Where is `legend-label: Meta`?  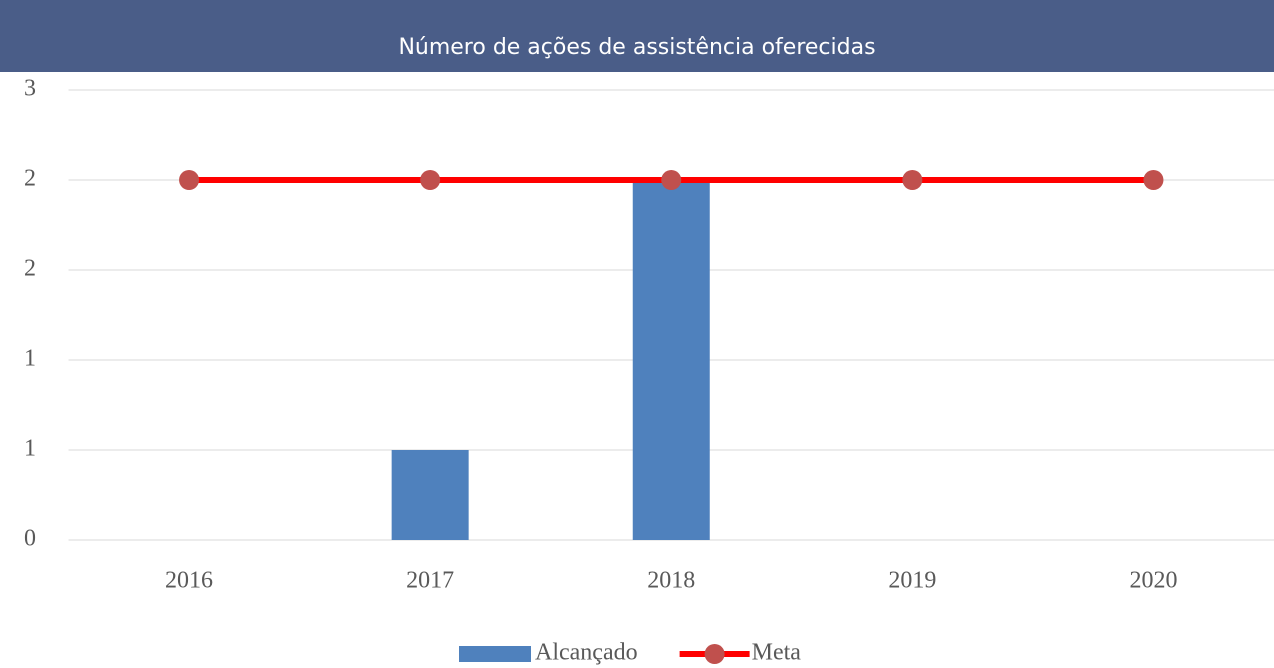
legend-label: Meta is located at coordinates (777, 653).